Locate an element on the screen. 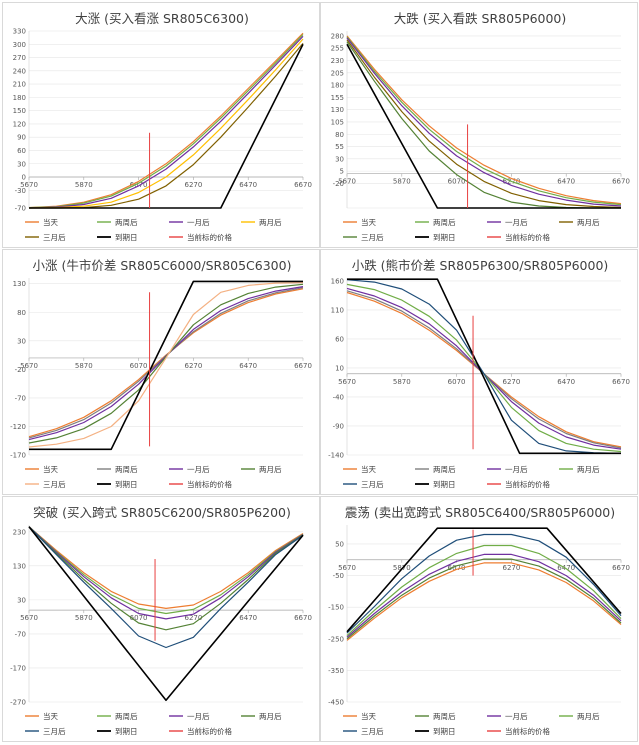 This screenshot has height=745, width=639. y-tick-label: -40 is located at coordinates (338, 397).